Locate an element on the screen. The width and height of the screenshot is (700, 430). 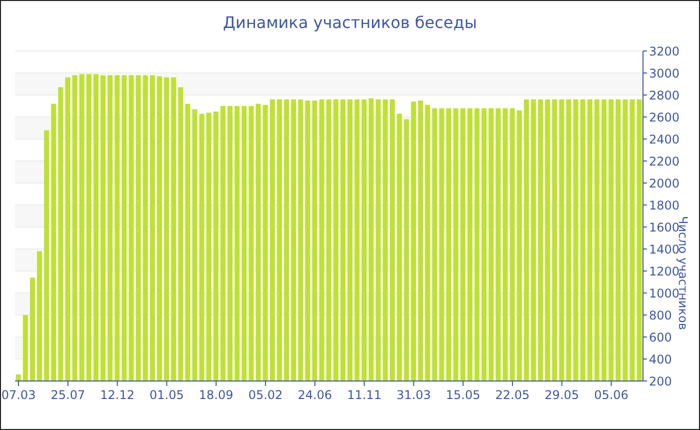
y-tick-label: 1600 is located at coordinates (664, 227).